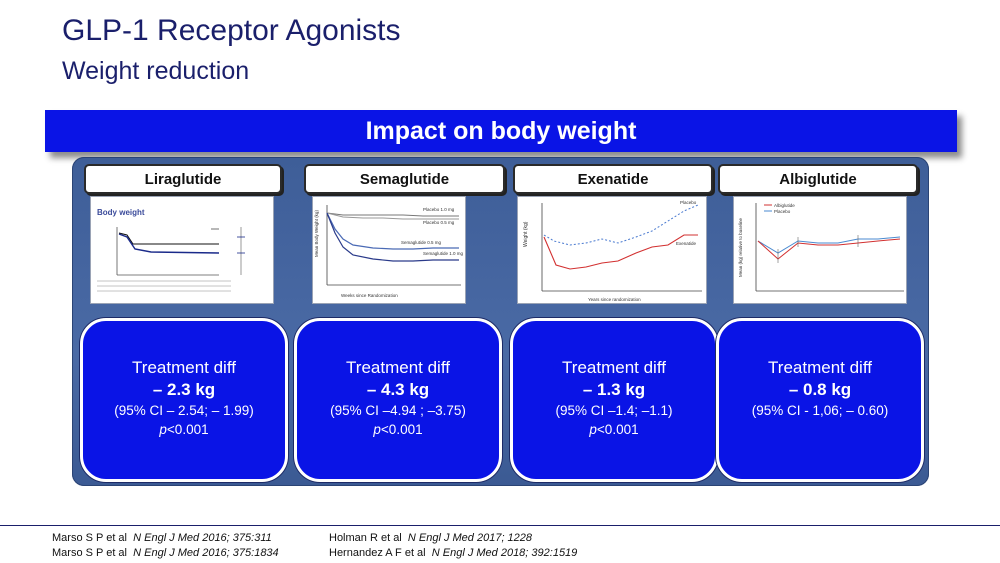 This screenshot has width=1000, height=563. What do you see at coordinates (439, 209) in the screenshot?
I see `svg-text: Placebo 1.0 mg` at bounding box center [439, 209].